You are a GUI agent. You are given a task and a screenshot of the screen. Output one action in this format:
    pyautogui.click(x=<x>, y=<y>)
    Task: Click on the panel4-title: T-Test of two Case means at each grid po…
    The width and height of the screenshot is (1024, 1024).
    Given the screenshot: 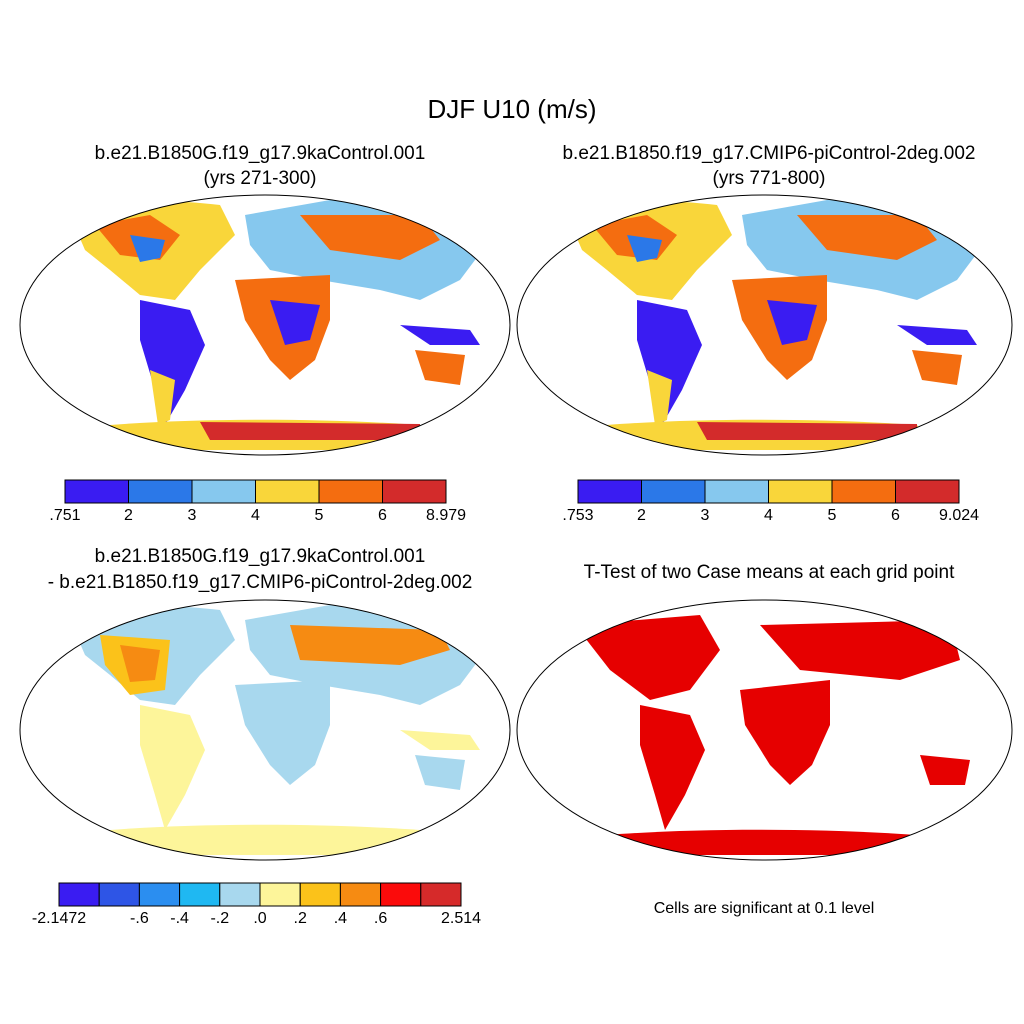 What is the action you would take?
    pyautogui.click(x=769, y=572)
    